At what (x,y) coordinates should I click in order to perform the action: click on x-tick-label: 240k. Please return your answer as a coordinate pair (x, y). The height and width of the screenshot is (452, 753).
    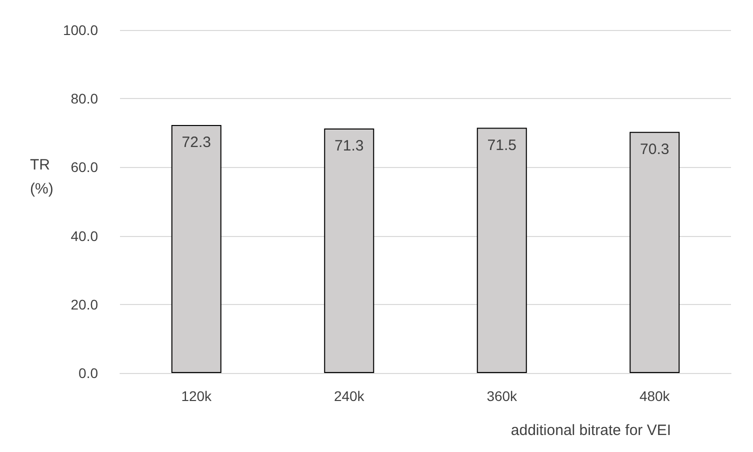
    Looking at the image, I should click on (350, 396).